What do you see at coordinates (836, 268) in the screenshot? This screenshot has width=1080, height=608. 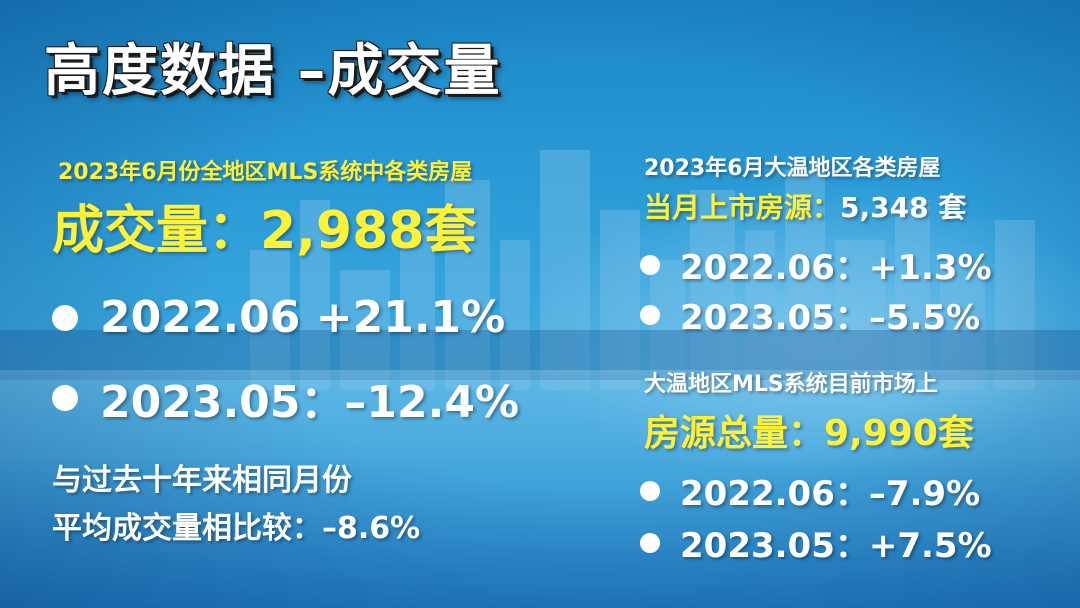 I see `right-top-bullet-1-label: 2022.06：+1.3%` at bounding box center [836, 268].